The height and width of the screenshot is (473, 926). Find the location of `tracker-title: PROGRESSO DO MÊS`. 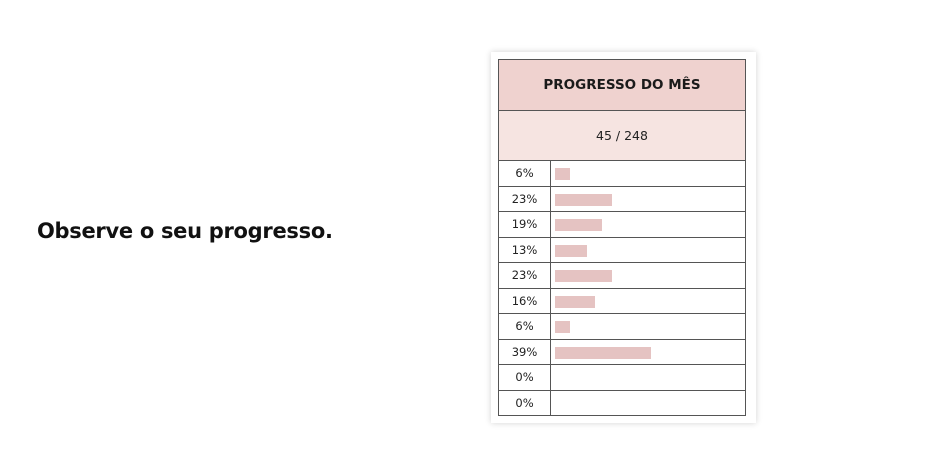

tracker-title: PROGRESSO DO MÊS is located at coordinates (622, 85).